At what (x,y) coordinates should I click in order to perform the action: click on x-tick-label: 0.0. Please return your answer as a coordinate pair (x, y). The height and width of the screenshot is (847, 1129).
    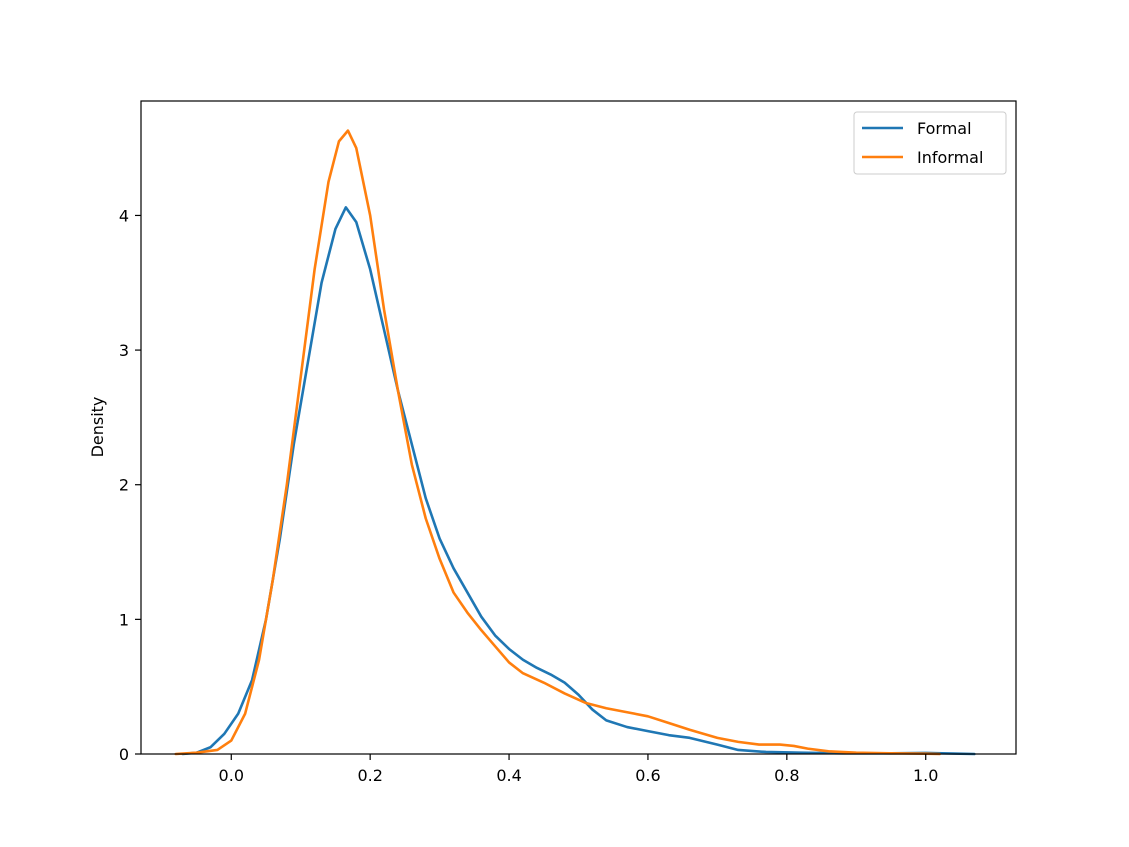
    Looking at the image, I should click on (231, 775).